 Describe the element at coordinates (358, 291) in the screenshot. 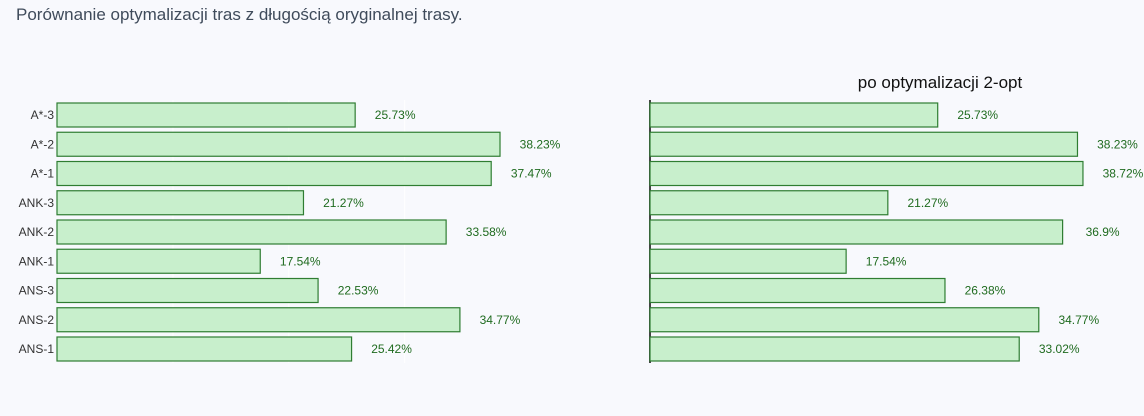

I see `data-label: 22.53%` at that location.